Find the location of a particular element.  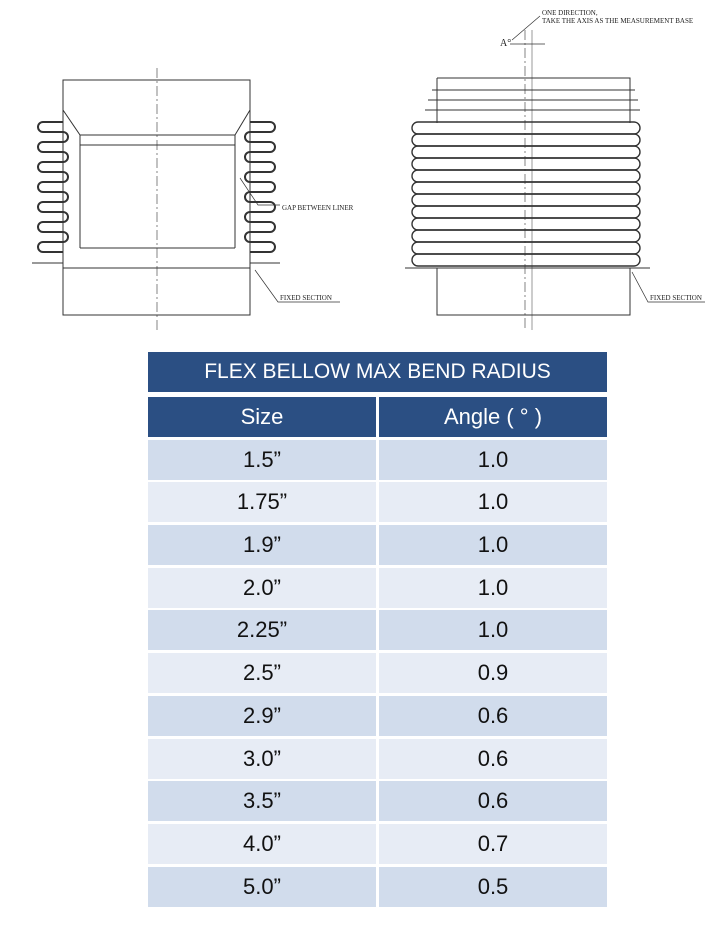

table-row: 2.25” 1.0 is located at coordinates (377, 630).